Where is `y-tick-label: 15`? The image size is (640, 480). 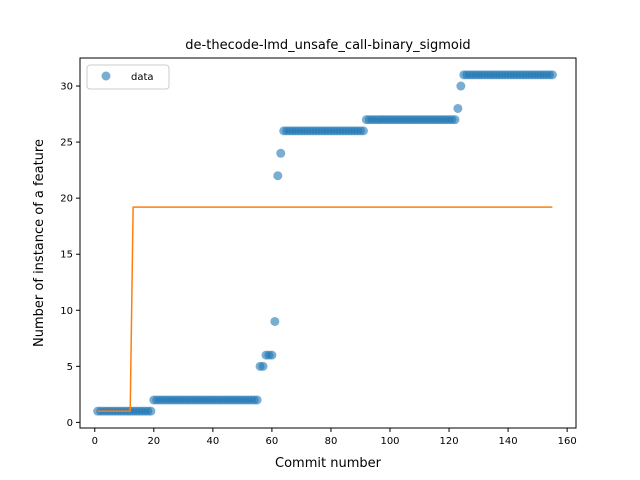
y-tick-label: 15 is located at coordinates (66, 255).